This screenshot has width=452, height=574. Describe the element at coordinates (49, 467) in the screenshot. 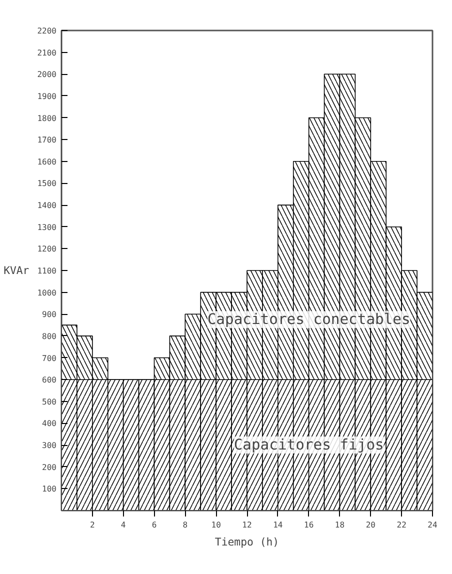

I see `y-tick-label: 200` at that location.